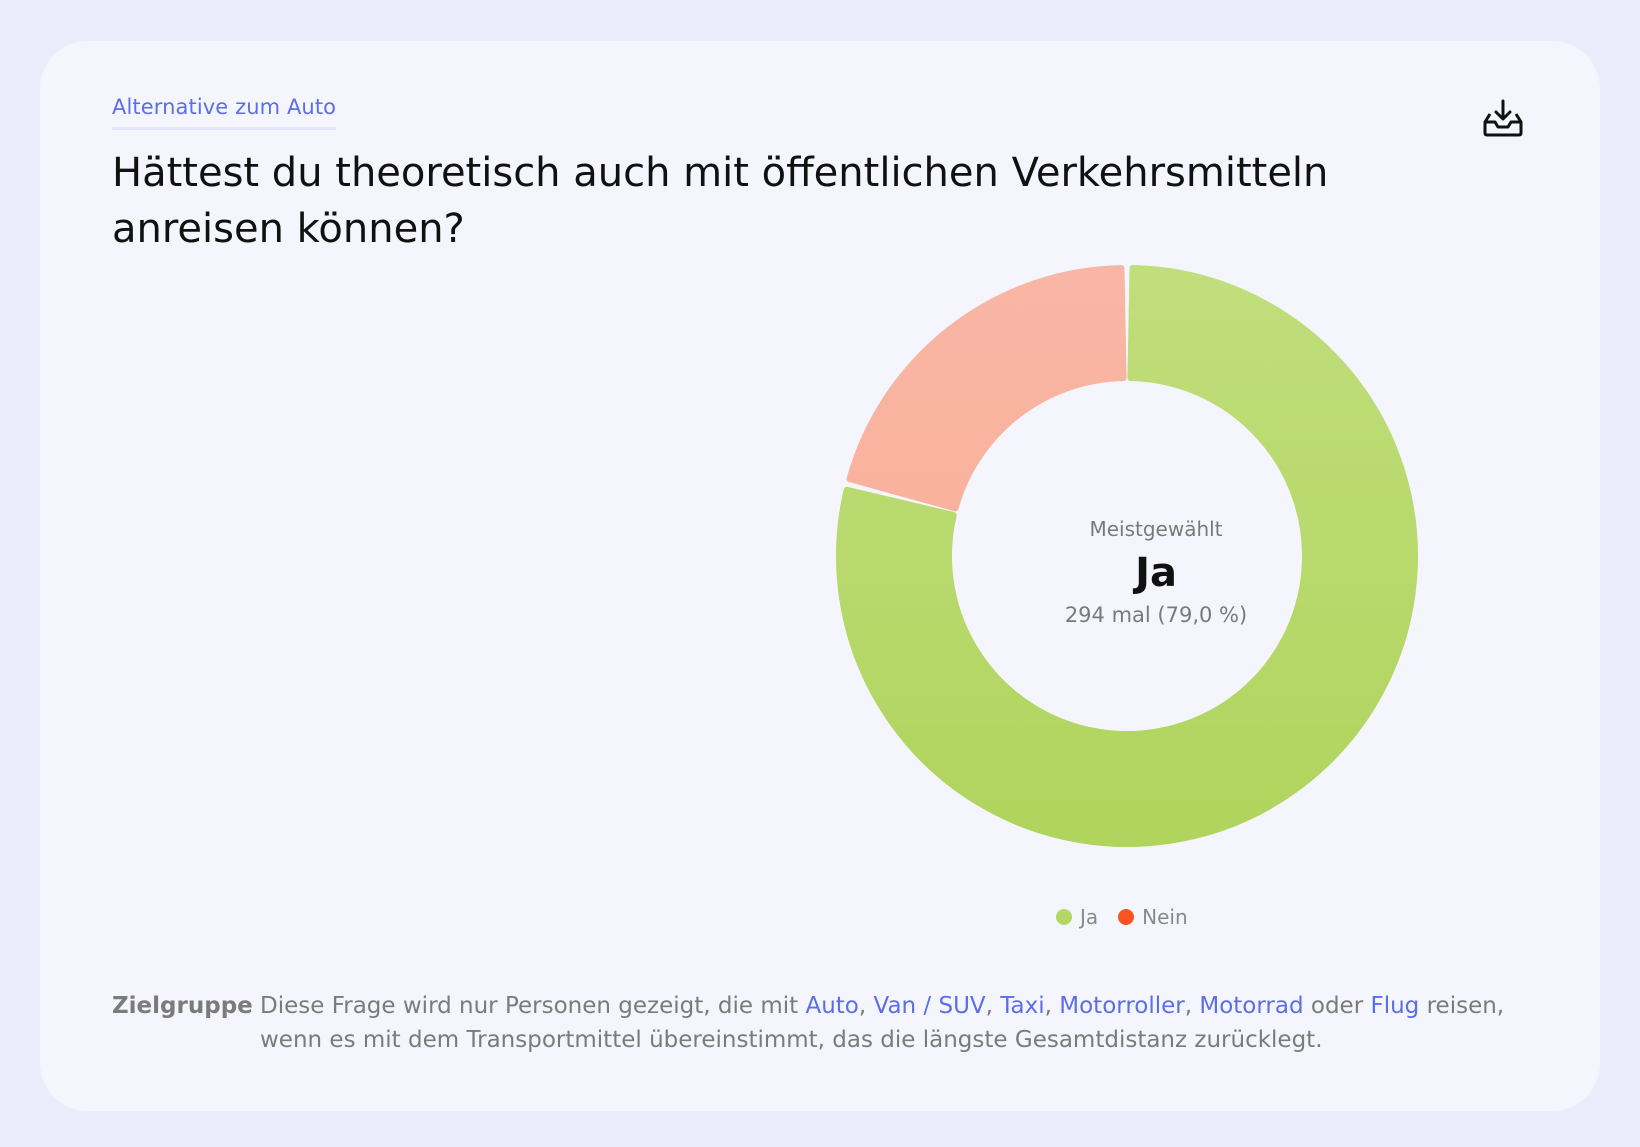  I want to click on download-icon, so click(1503, 118).